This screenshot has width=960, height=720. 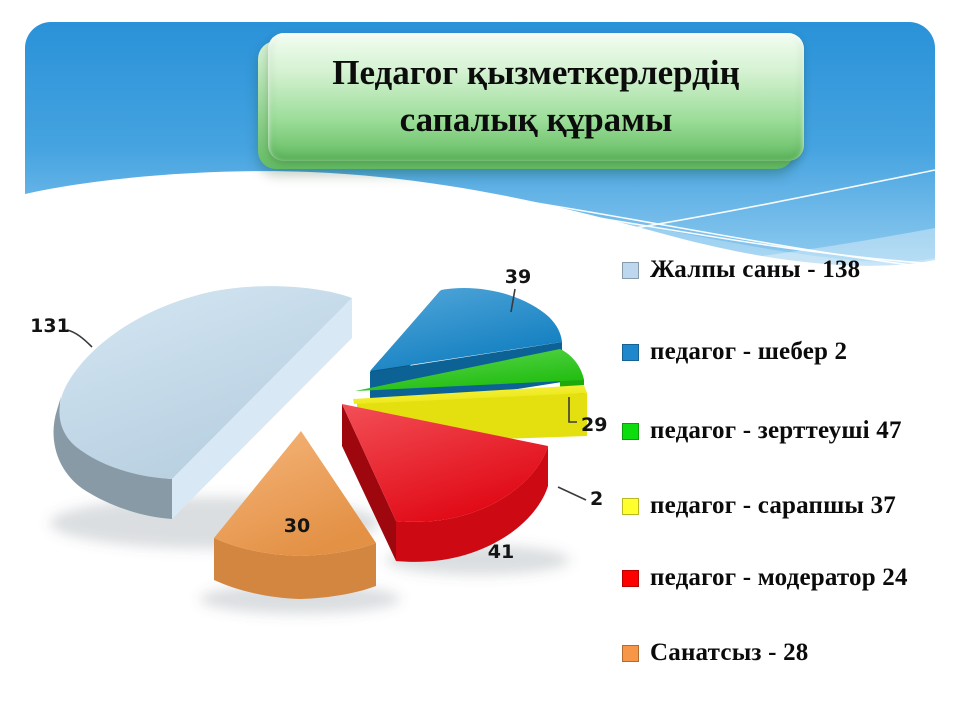 I want to click on pie-slice-red, so click(x=445, y=483).